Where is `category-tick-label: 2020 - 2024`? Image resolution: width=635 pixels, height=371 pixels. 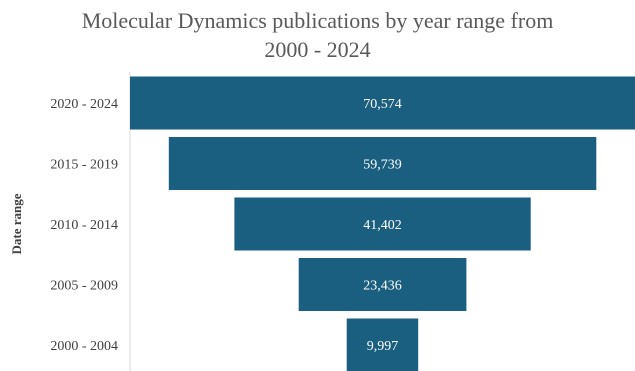 category-tick-label: 2020 - 2024 is located at coordinates (84, 104).